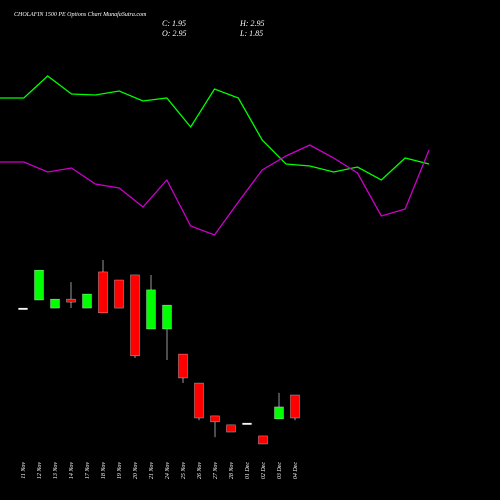  Describe the element at coordinates (200, 471) in the screenshot. I see `x-tick-label: 26 Nov` at that location.